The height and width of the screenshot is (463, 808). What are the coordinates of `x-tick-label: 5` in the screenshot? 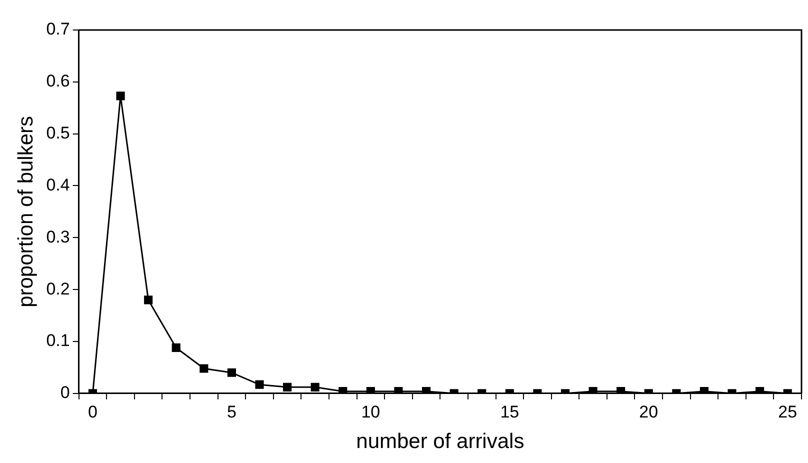 It's located at (231, 412).